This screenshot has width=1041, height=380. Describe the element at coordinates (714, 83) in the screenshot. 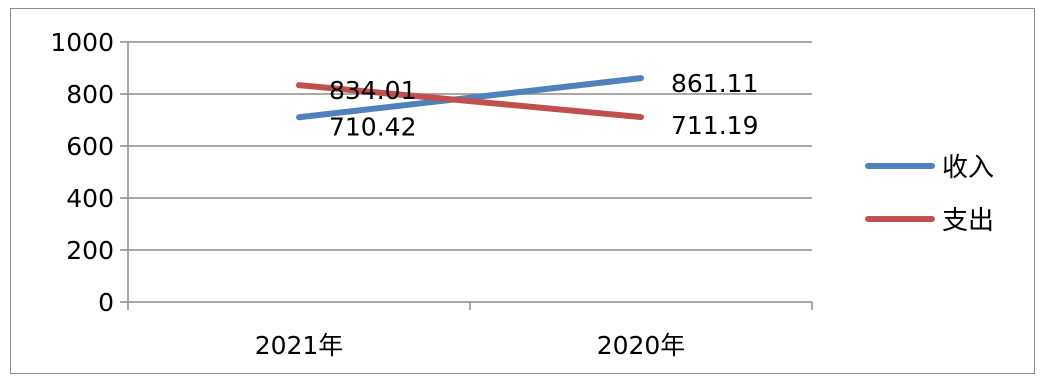

I see `data-label: 861.11` at that location.